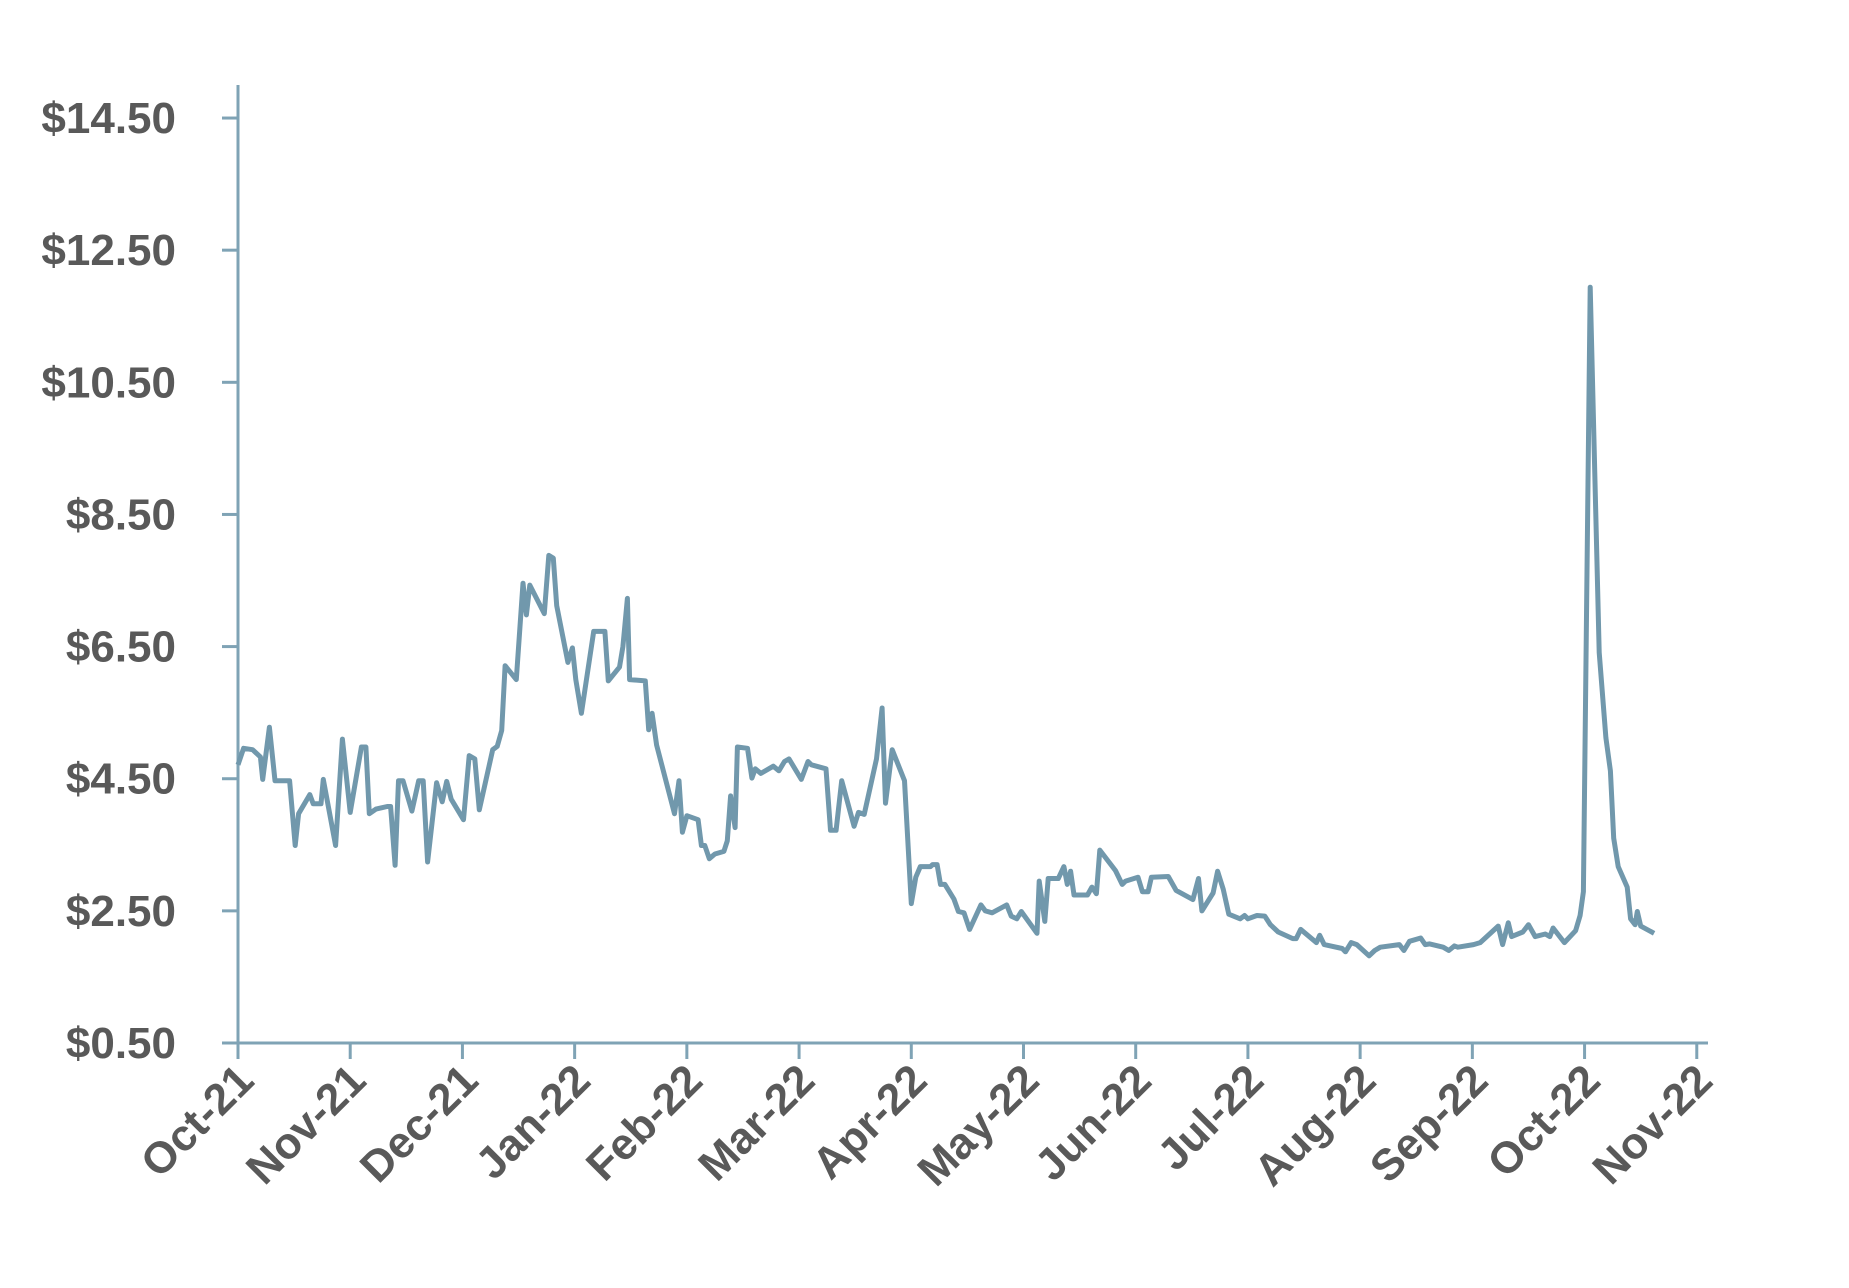 This screenshot has width=1849, height=1288. What do you see at coordinates (121, 647) in the screenshot?
I see `y-tick-label: $6.50` at bounding box center [121, 647].